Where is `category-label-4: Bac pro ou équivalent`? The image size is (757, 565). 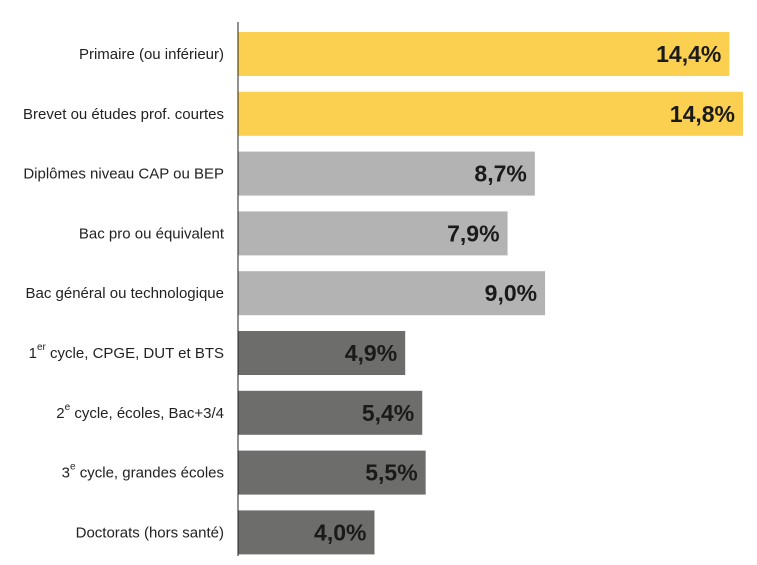 category-label-4: Bac pro ou équivalent is located at coordinates (152, 233).